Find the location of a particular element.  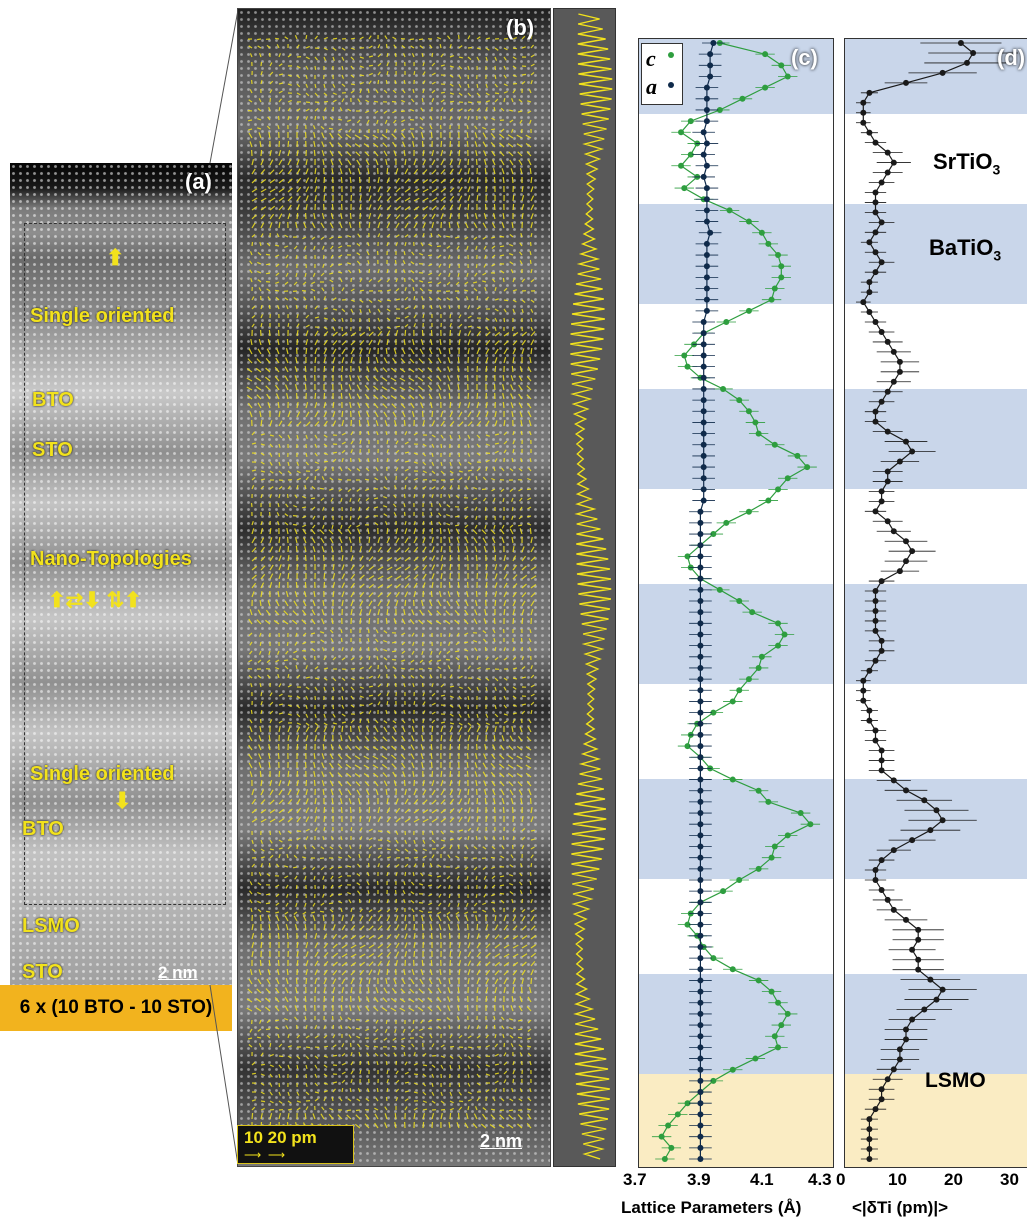

legend-c-marker is located at coordinates (671, 55).